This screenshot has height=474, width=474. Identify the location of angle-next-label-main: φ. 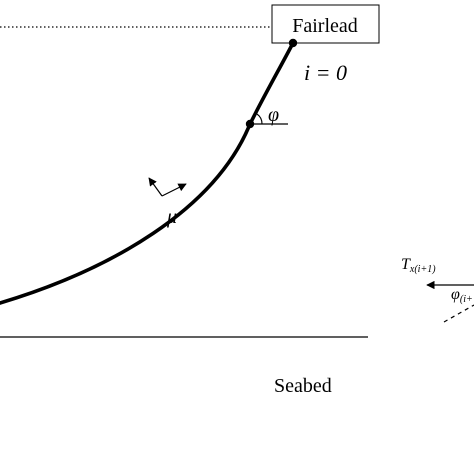
(455, 294).